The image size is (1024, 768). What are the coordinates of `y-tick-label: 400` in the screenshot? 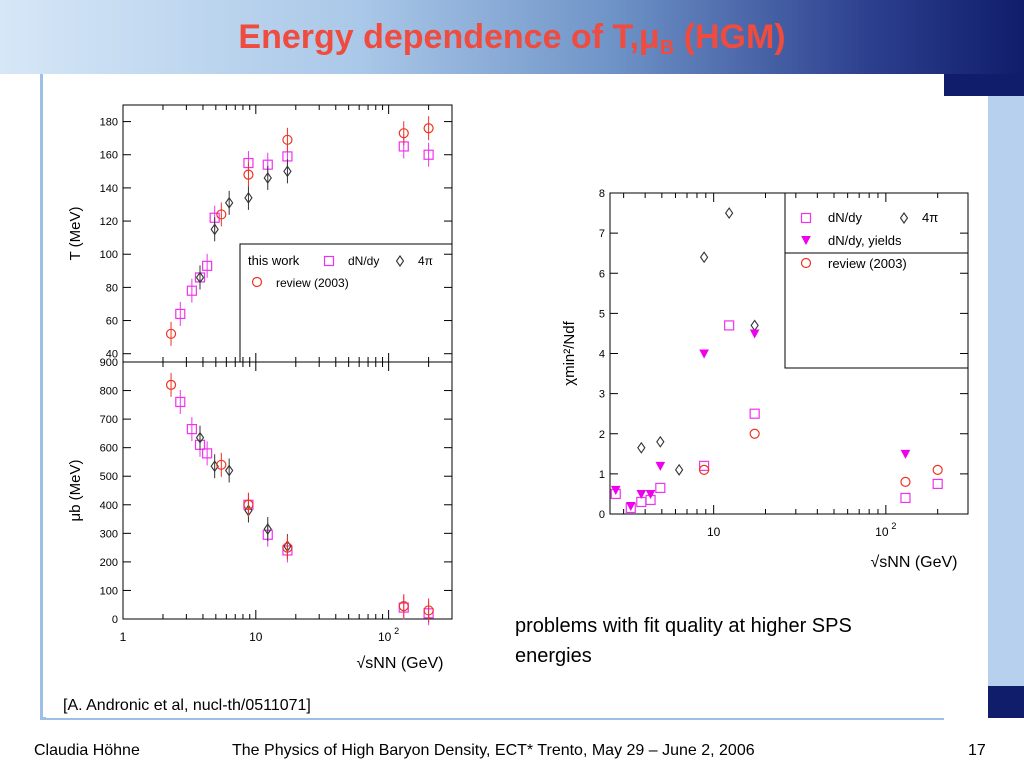 It's located at (109, 506).